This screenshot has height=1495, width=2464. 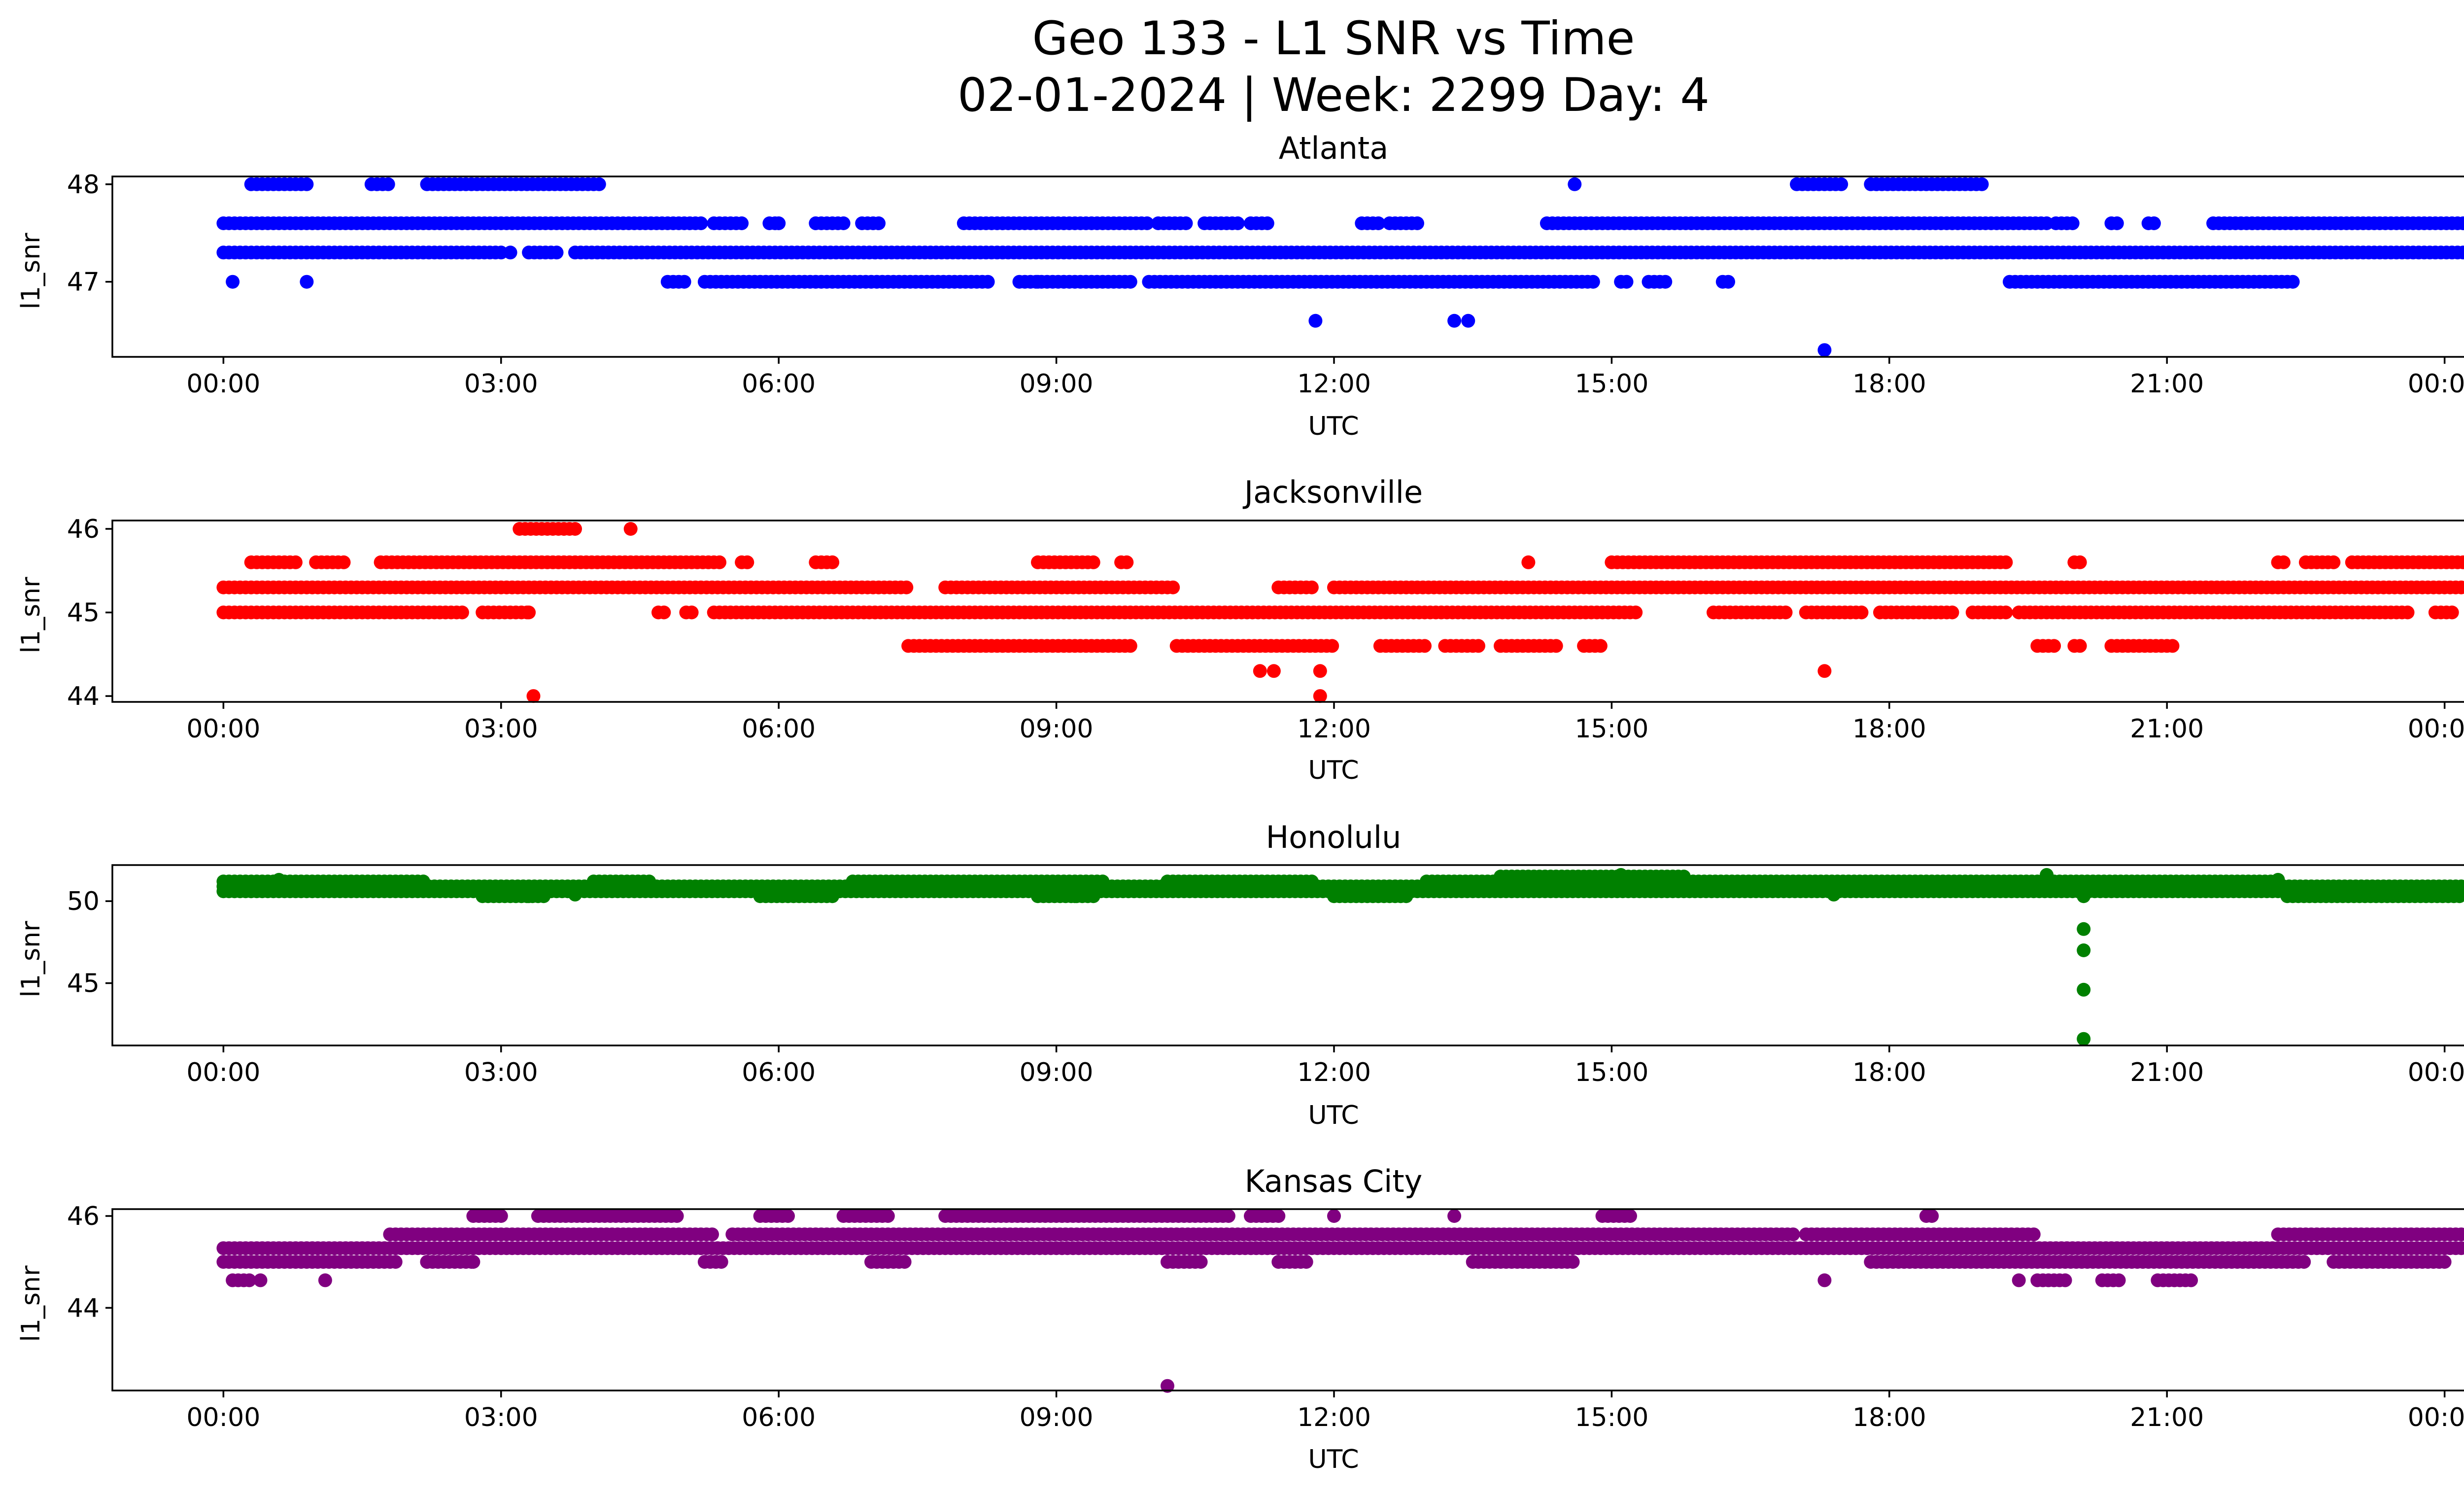 What do you see at coordinates (1139, 1301) in the screenshot?
I see `outlier-points` at bounding box center [1139, 1301].